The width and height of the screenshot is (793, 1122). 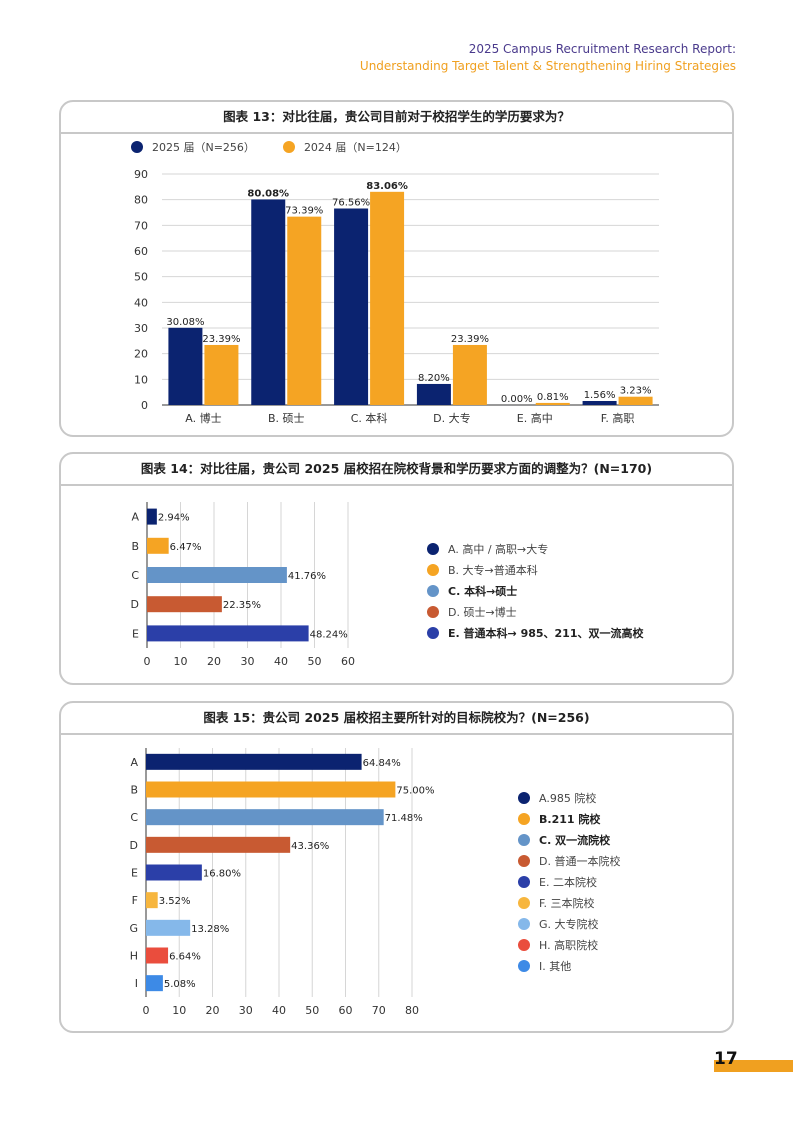 I want to click on chart14-y-tick-label: E, so click(x=135, y=633).